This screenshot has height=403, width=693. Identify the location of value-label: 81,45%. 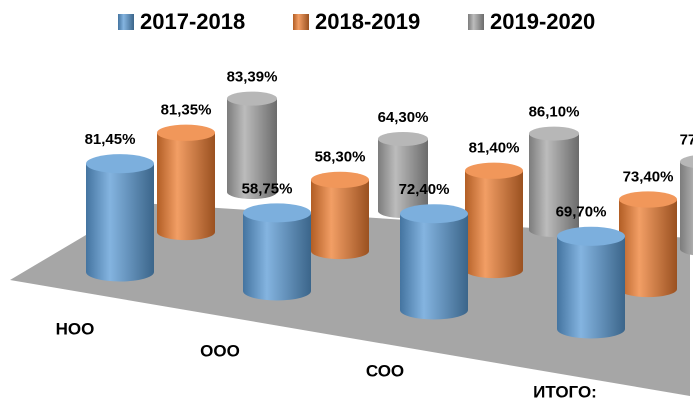
(110, 139).